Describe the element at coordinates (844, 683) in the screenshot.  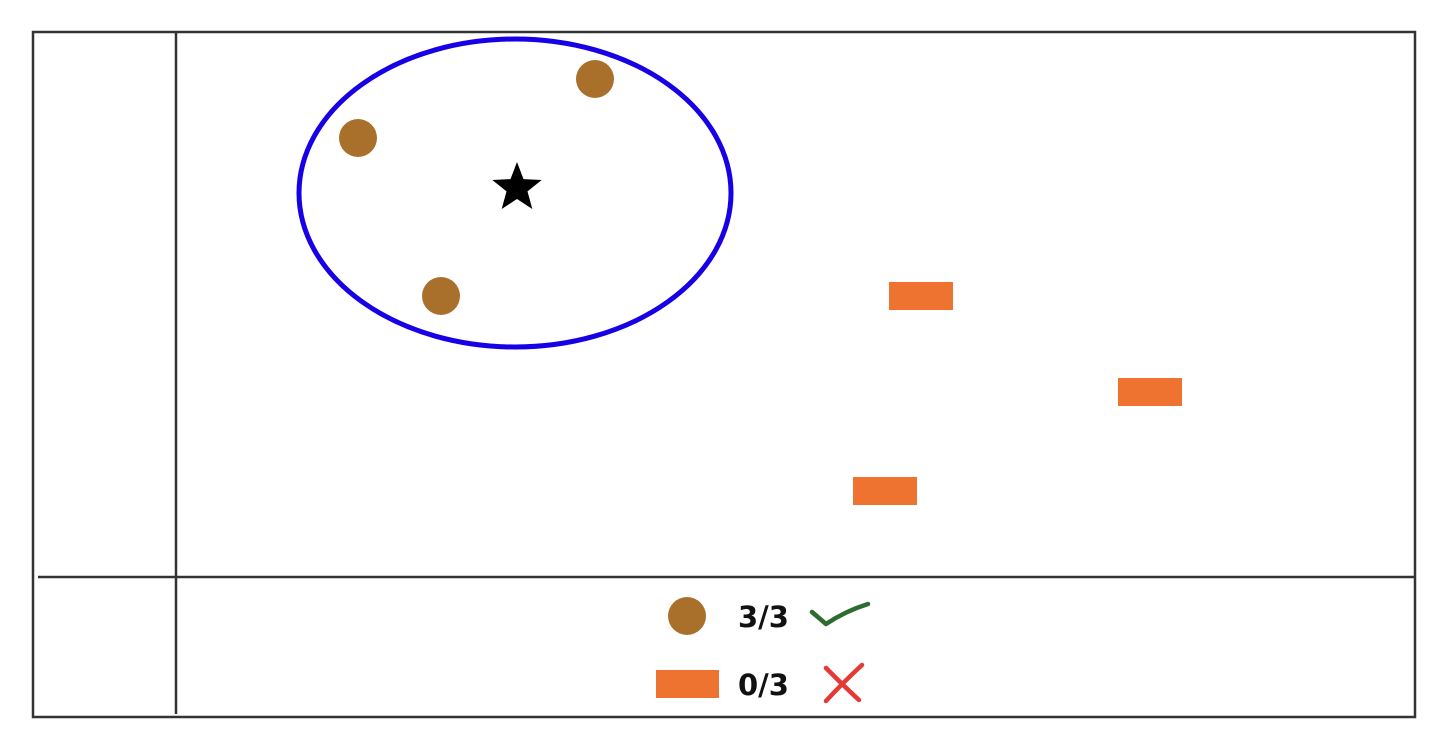
I see `cross-icon` at that location.